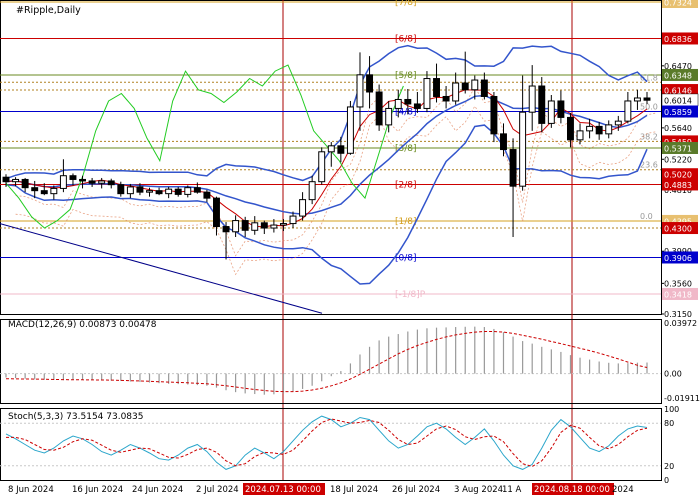 The image size is (700, 504). I want to click on x-tick-label: 18 Jul 2024, so click(354, 490).